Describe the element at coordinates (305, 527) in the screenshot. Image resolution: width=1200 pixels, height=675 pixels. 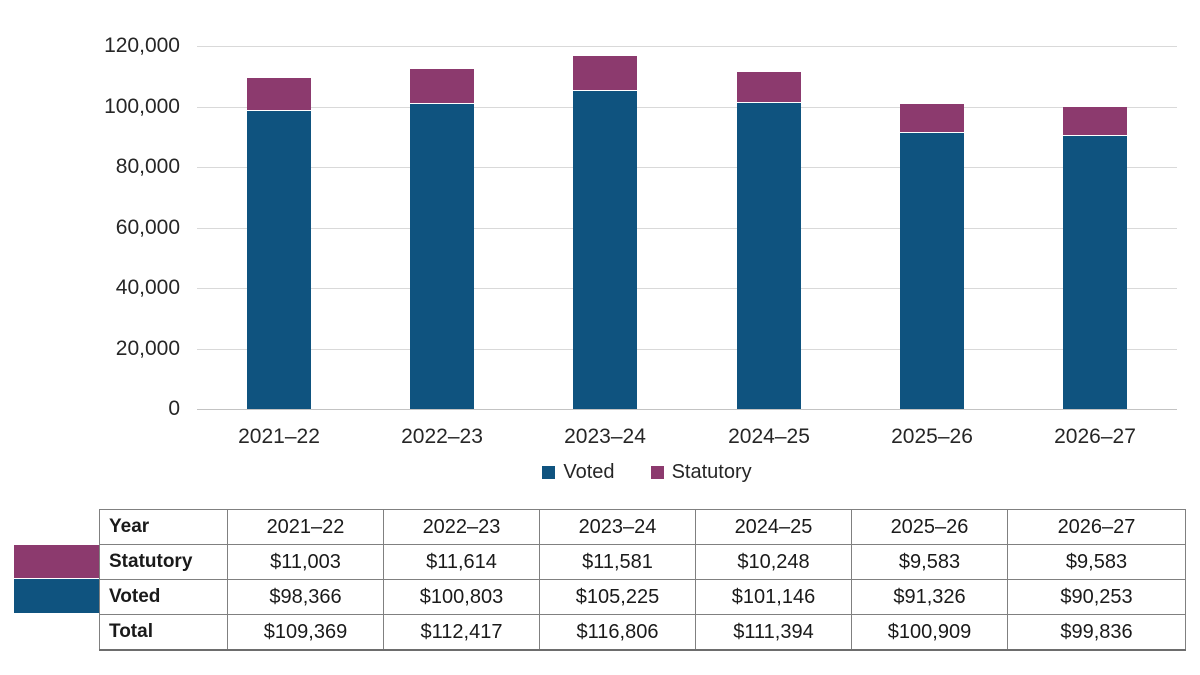
I see `table-row-year-cell: 2021–22` at that location.